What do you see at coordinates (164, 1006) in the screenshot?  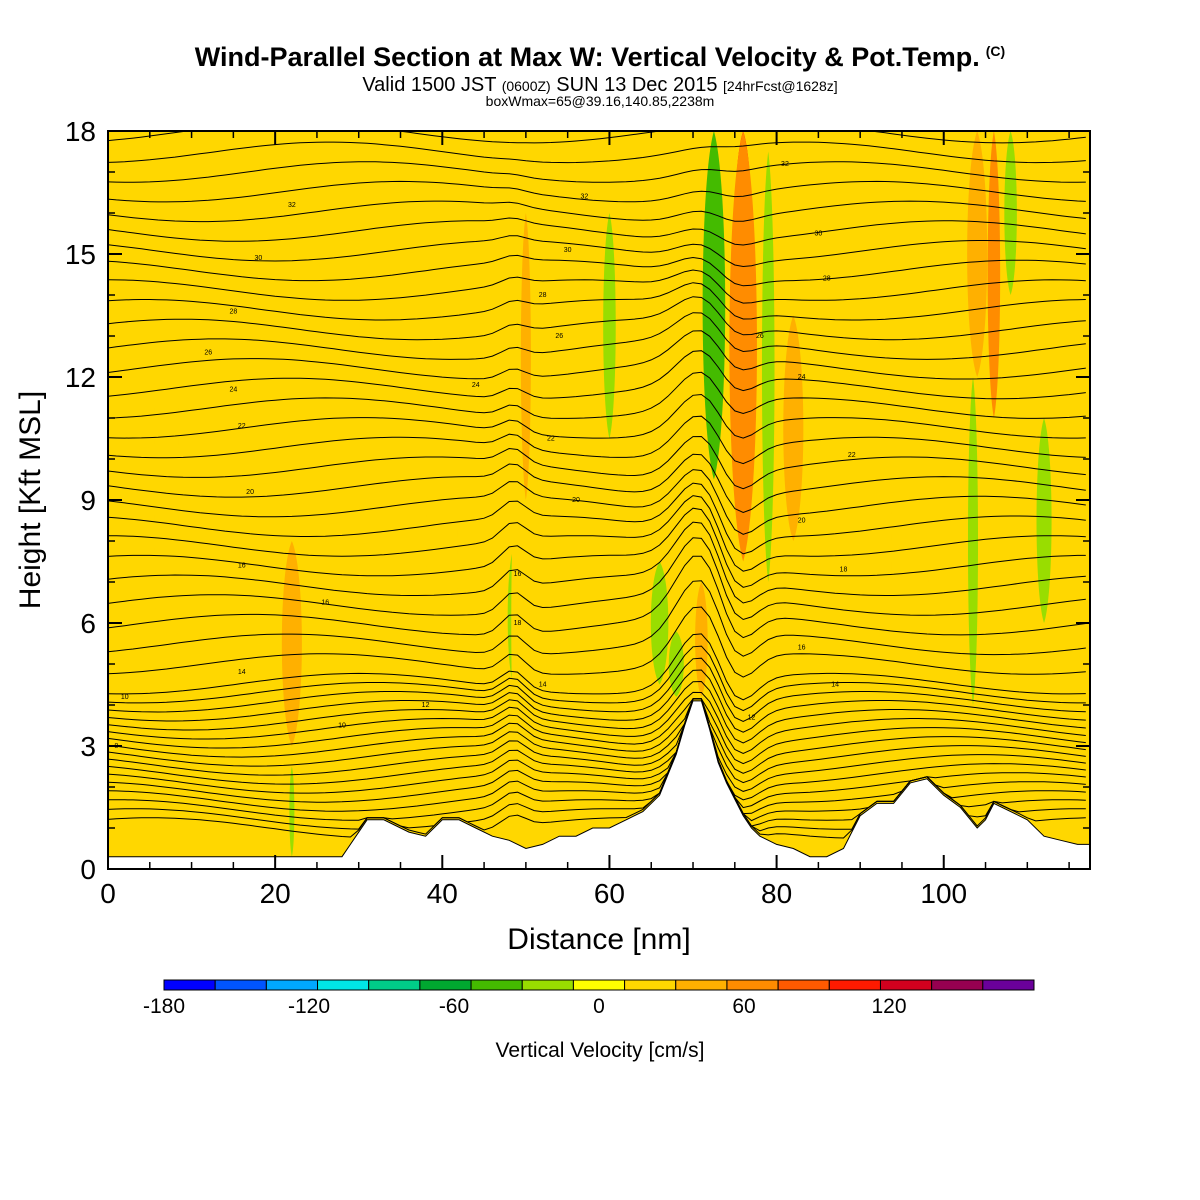 I see `colorbar-tick-label: -180` at bounding box center [164, 1006].